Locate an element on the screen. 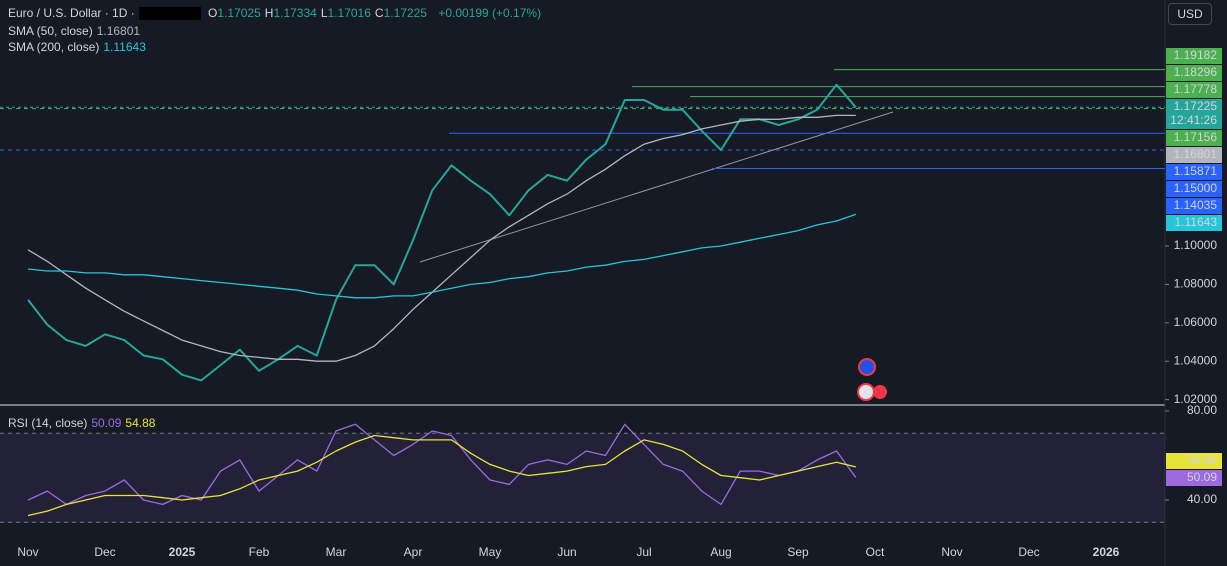 The image size is (1227, 566). price-label: 1.17156 is located at coordinates (1196, 137).